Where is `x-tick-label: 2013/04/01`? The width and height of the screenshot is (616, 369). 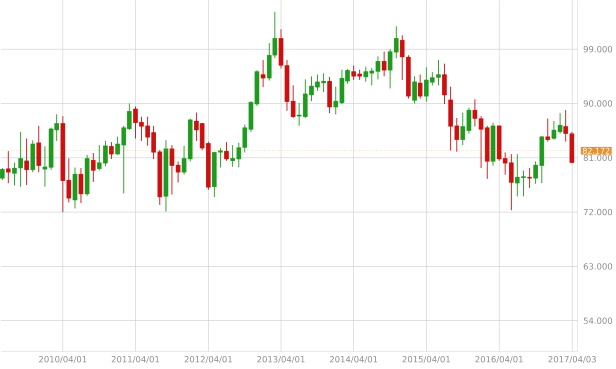
x-tick-label: 2013/04/01 is located at coordinates (281, 359).